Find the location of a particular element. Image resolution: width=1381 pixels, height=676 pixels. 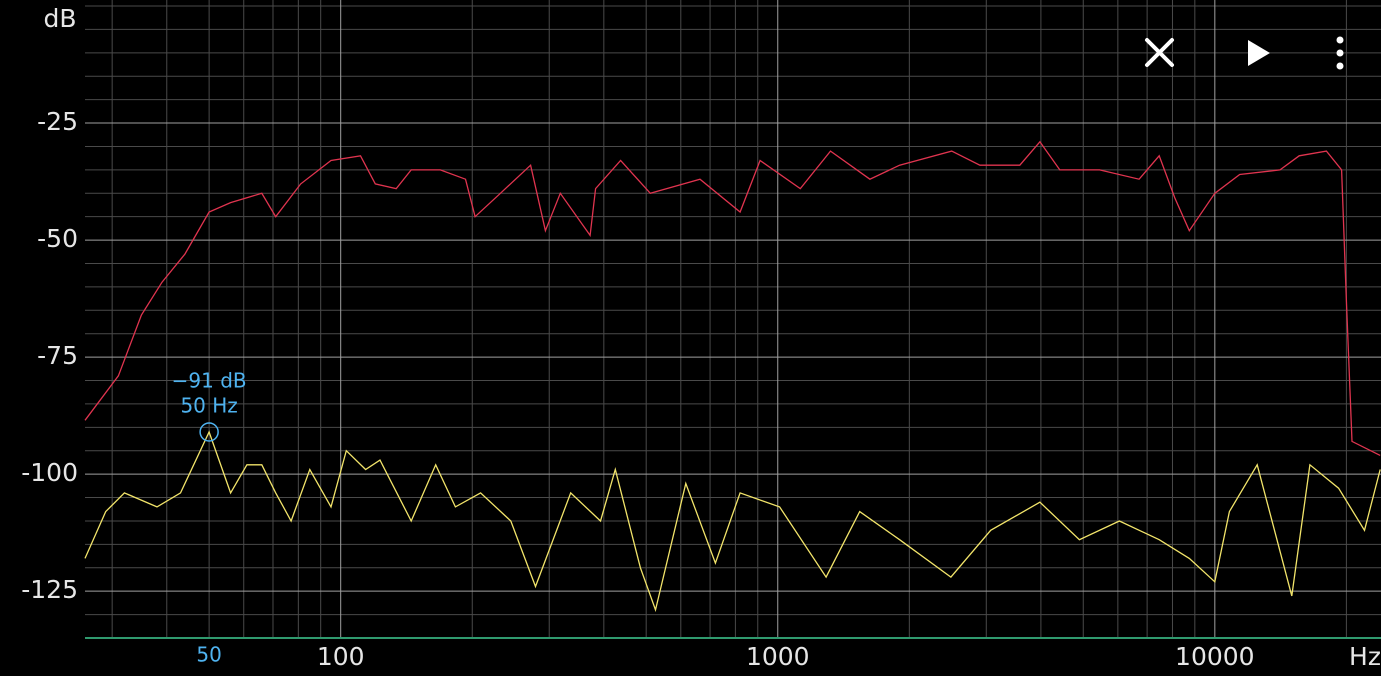

more-menu is located at coordinates (1340, 53).